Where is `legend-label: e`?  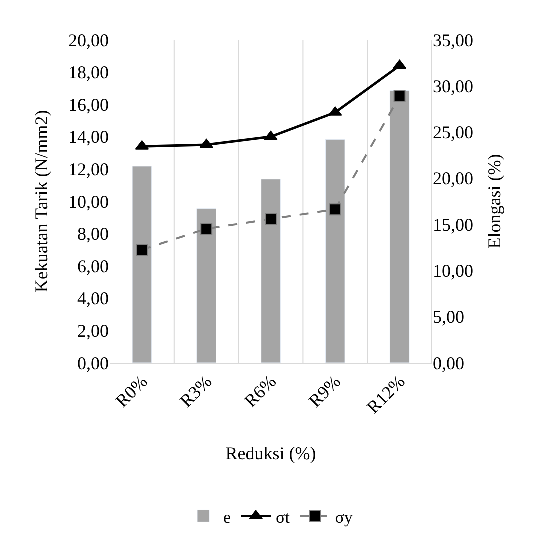 legend-label: e is located at coordinates (228, 517).